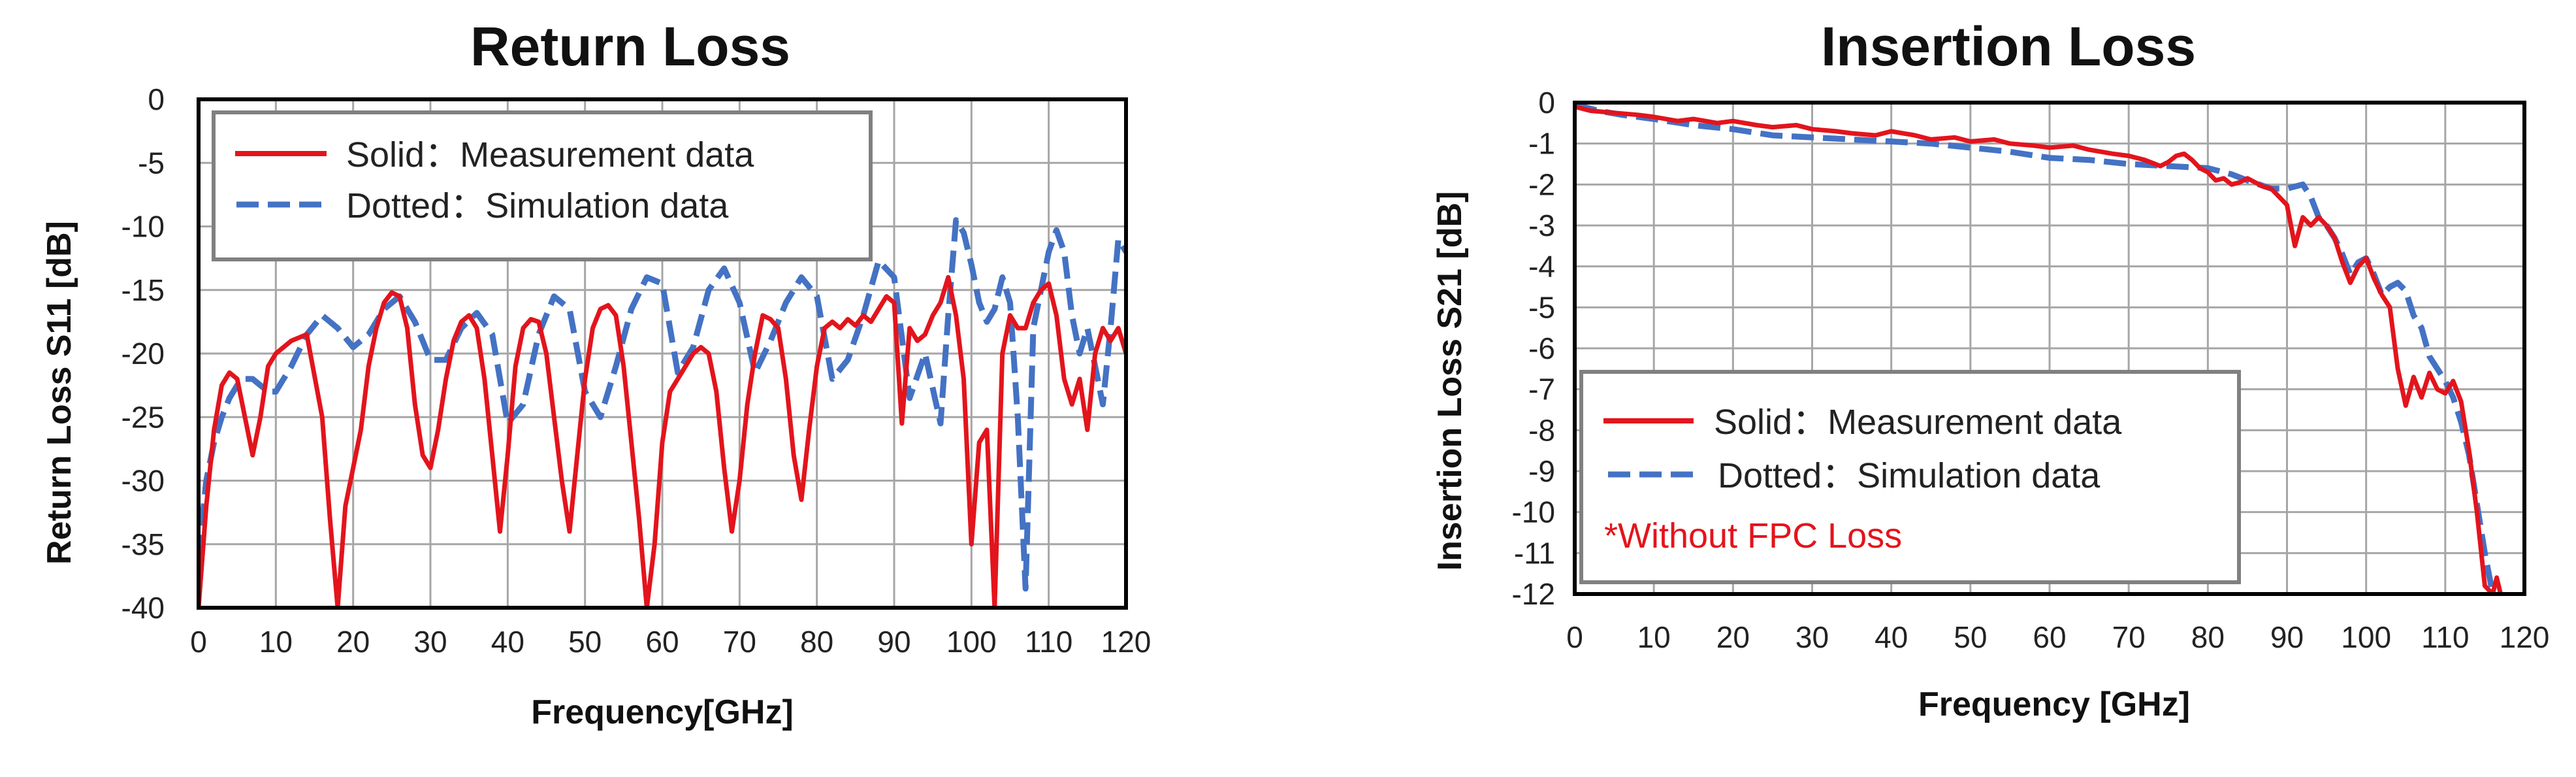 The width and height of the screenshot is (2576, 777). Describe the element at coordinates (630, 46) in the screenshot. I see `return-loss-title: Return Loss` at that location.